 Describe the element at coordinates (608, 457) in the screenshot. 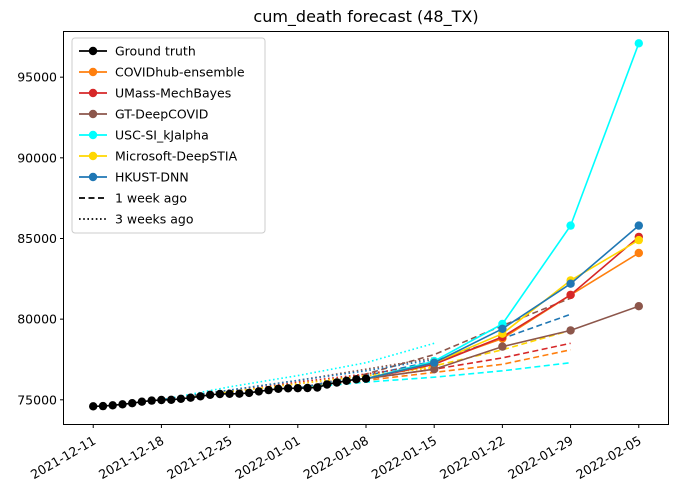

I see `x-tick-label: 2022-02-05` at that location.